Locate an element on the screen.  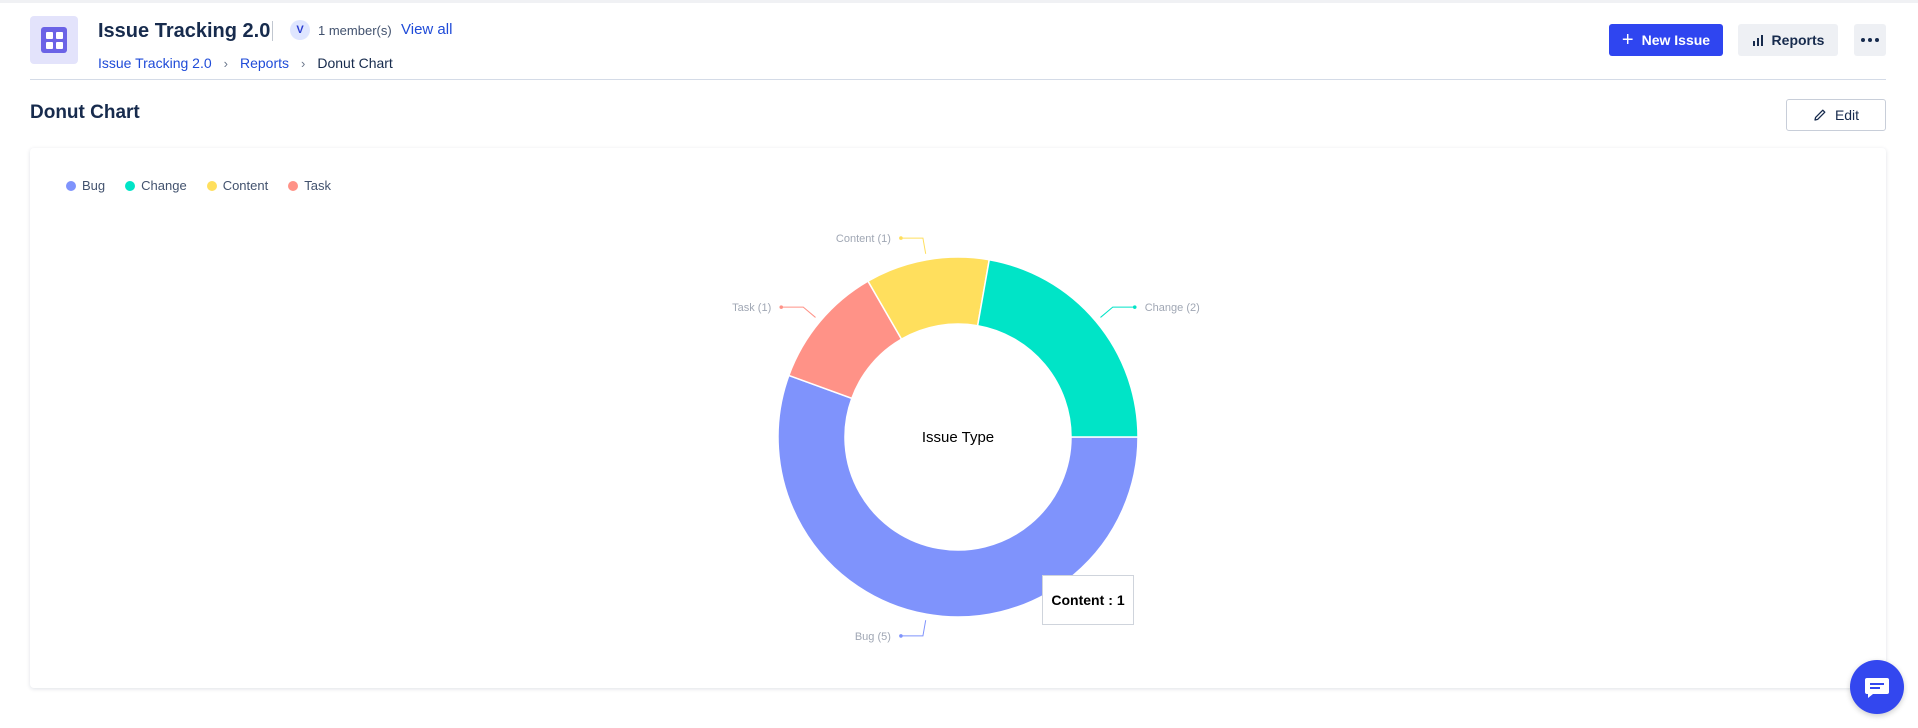
leader-dot-bug is located at coordinates (901, 636).